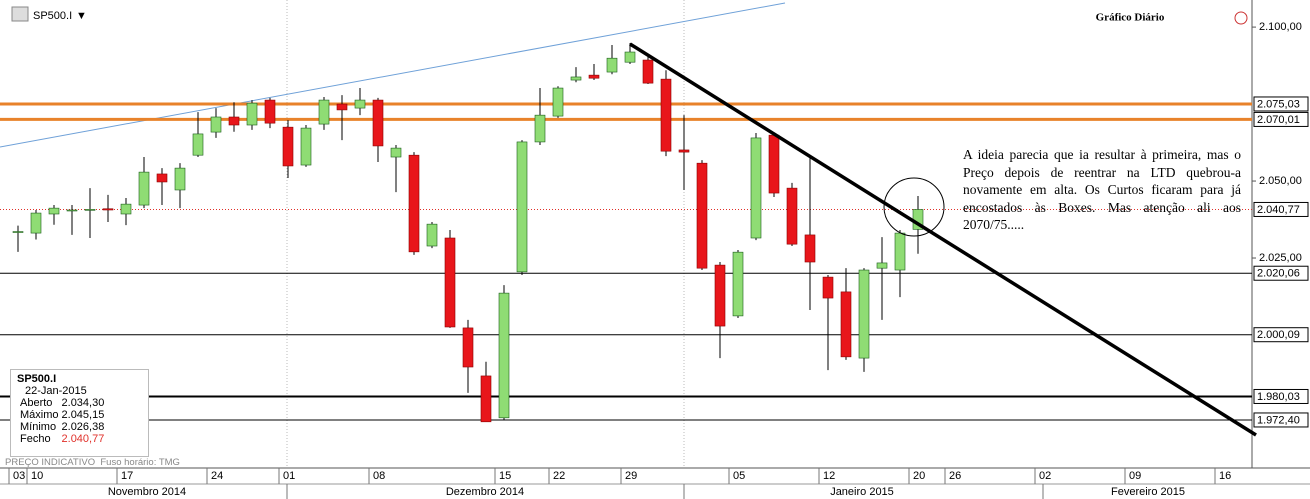  What do you see at coordinates (217, 476) in the screenshot?
I see `x-tick-label: 24` at bounding box center [217, 476].